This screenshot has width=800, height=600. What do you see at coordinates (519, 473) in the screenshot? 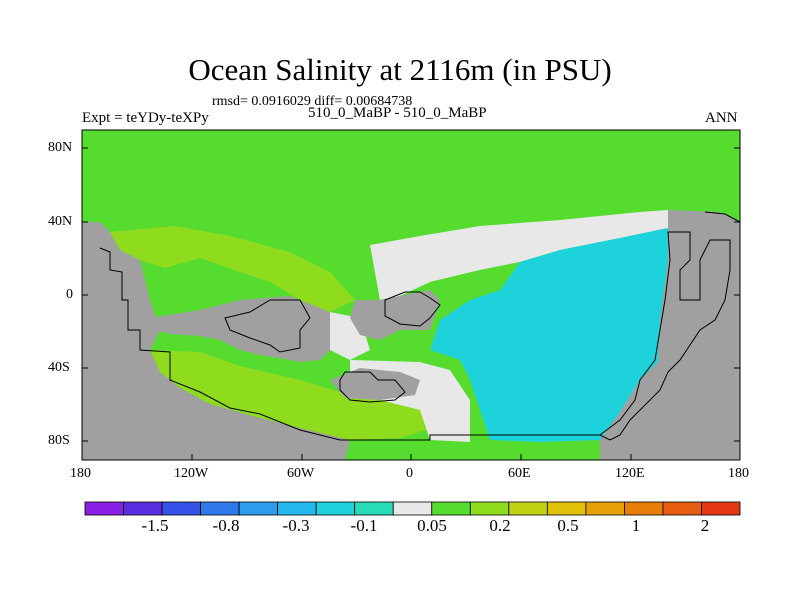
I see `lon-label-60e: 60E` at bounding box center [519, 473].